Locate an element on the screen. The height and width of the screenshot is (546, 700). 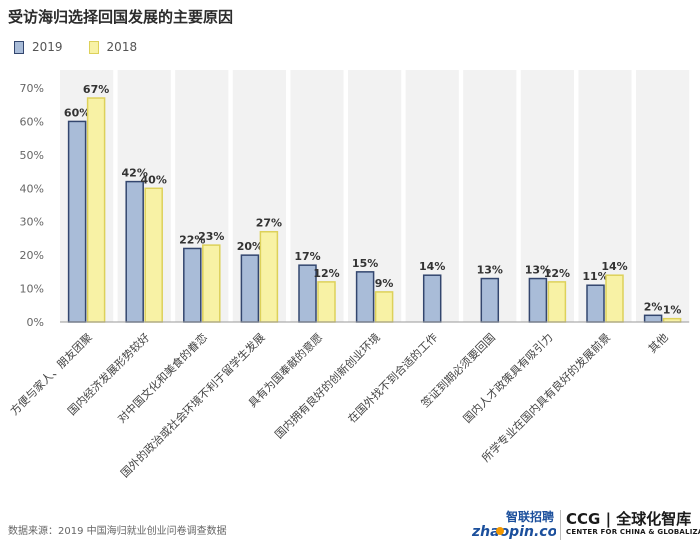
category-label: 其他 is located at coordinates (658, 343).